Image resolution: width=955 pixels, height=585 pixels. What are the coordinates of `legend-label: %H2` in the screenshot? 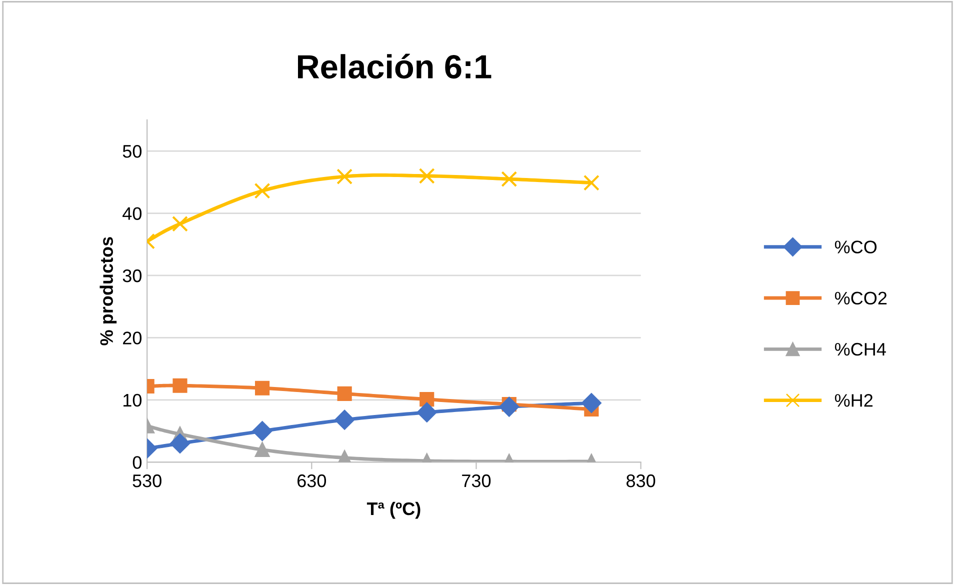 It's located at (853, 400).